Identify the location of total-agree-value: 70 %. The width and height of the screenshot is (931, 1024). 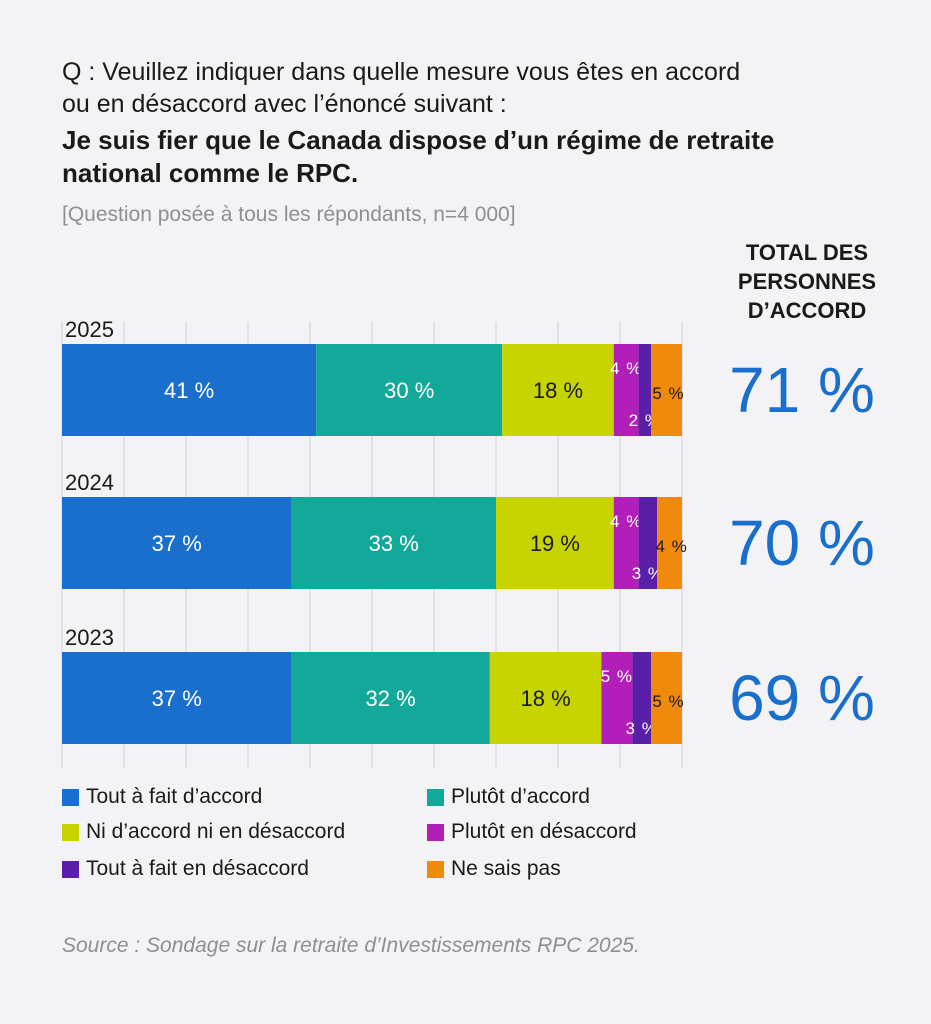
(802, 543).